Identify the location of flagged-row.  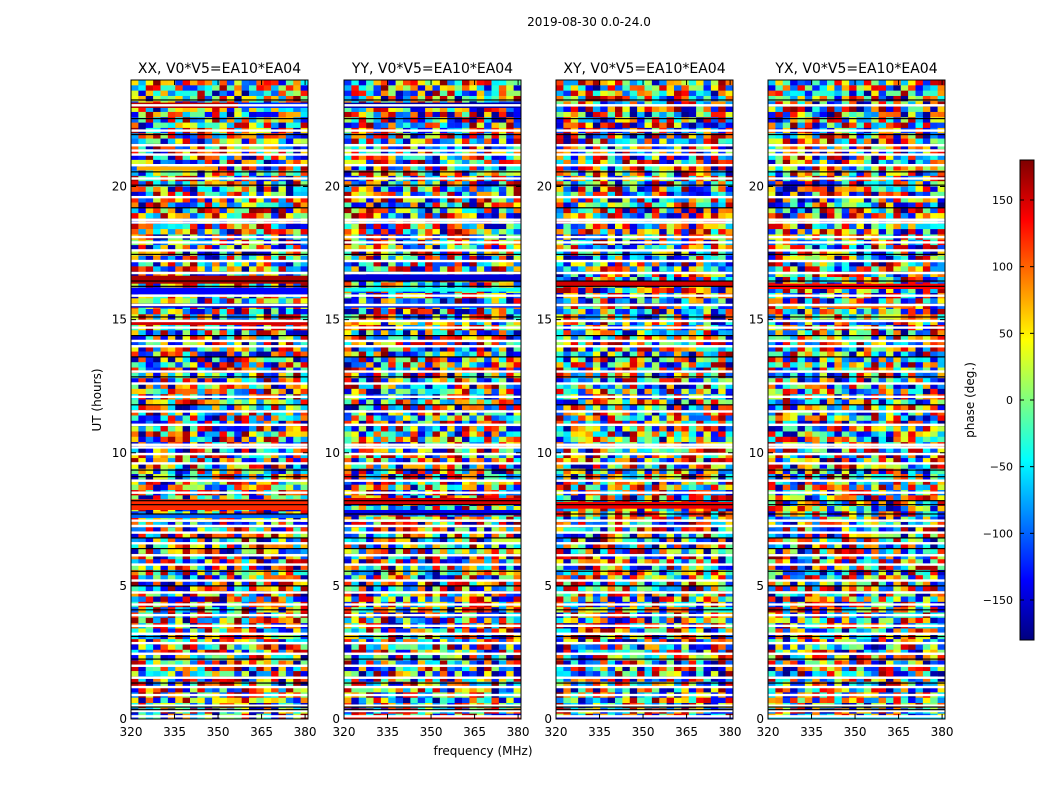
(219, 346).